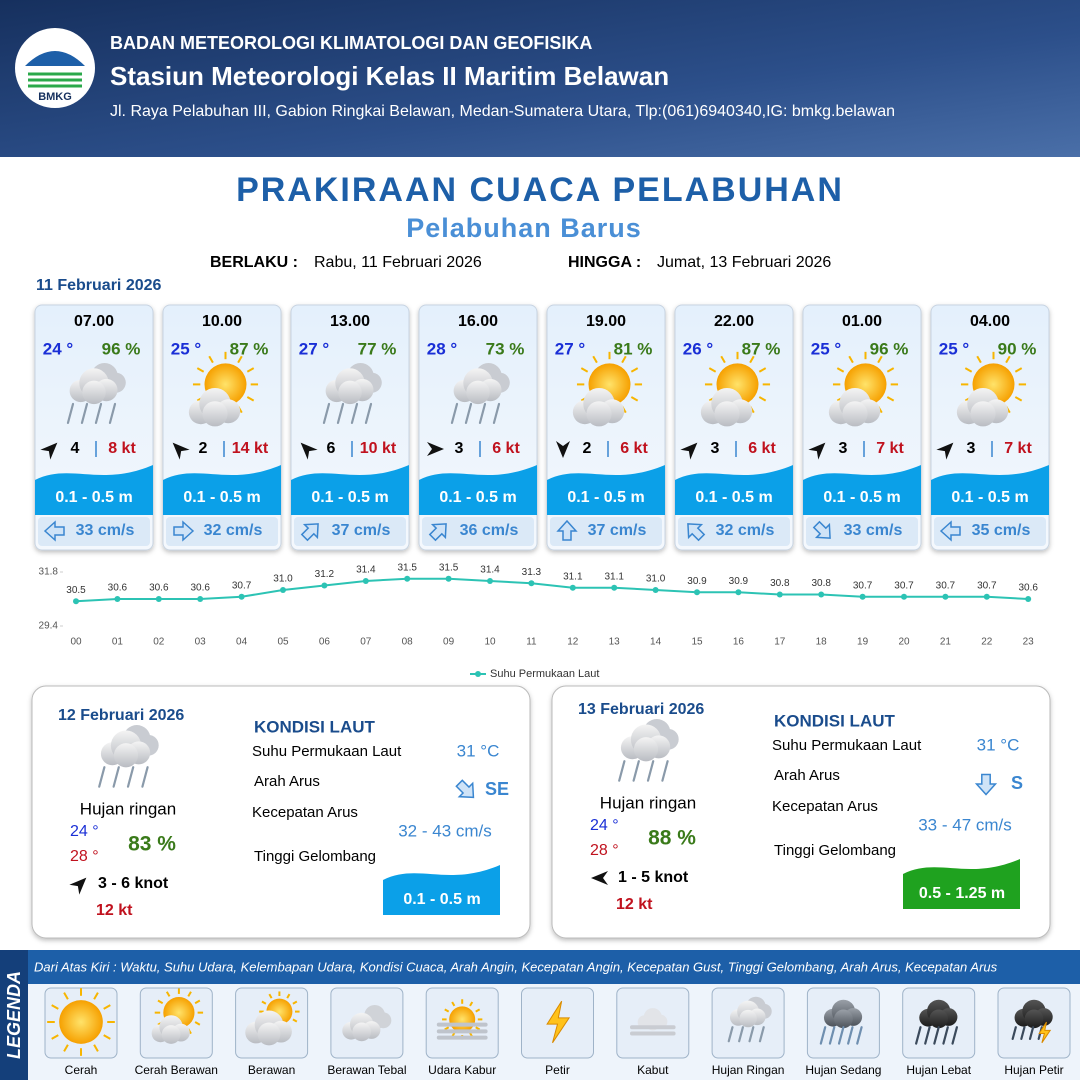 Image resolution: width=1080 pixels, height=1080 pixels. What do you see at coordinates (532, 572) in the screenshot?
I see `value-label: 31.3` at bounding box center [532, 572].